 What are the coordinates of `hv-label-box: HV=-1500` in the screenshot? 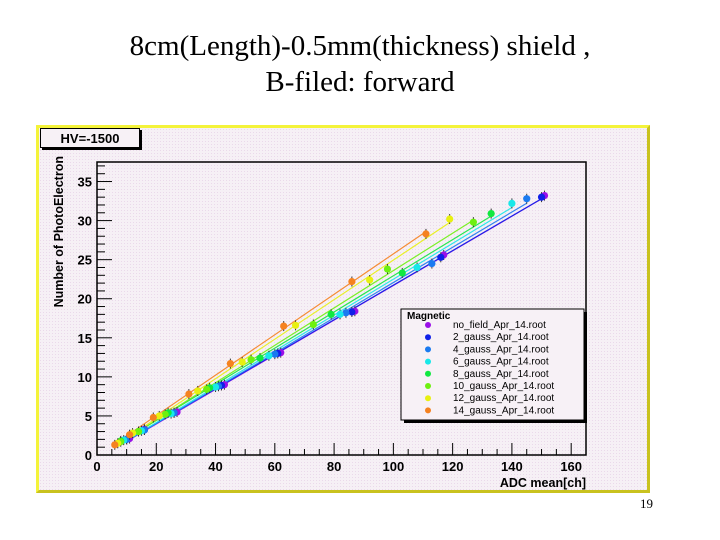 It's located at (90, 138).